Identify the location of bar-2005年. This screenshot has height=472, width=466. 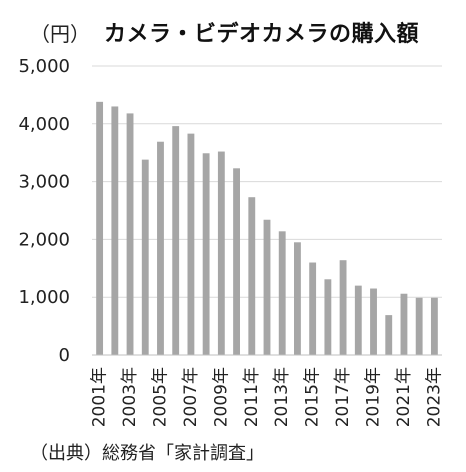
(160, 248).